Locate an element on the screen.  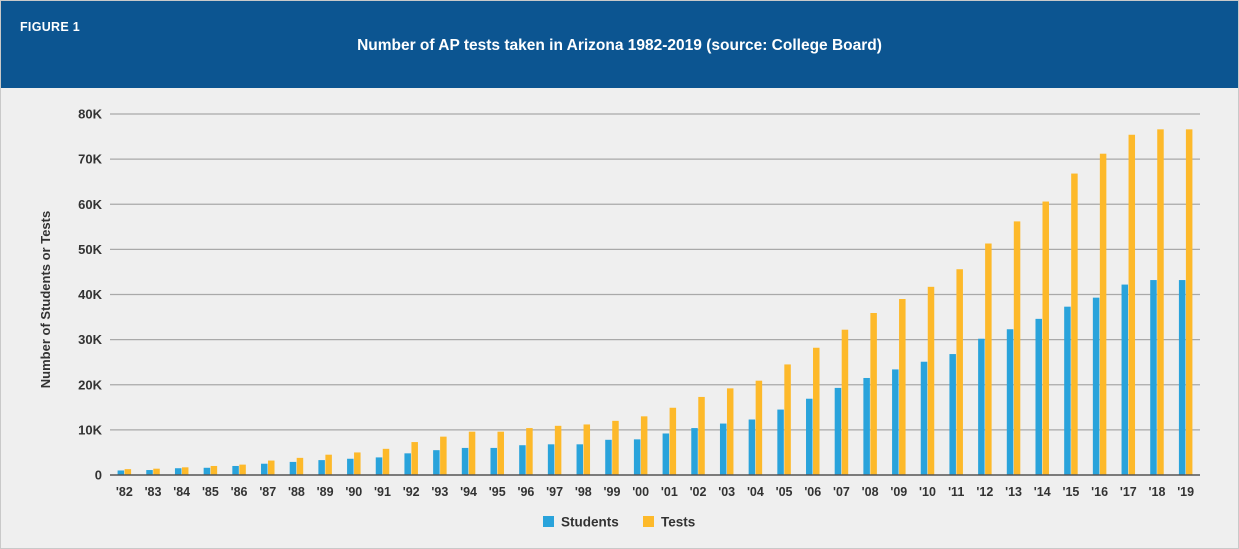
x-tick-label: '96 is located at coordinates (525, 492).